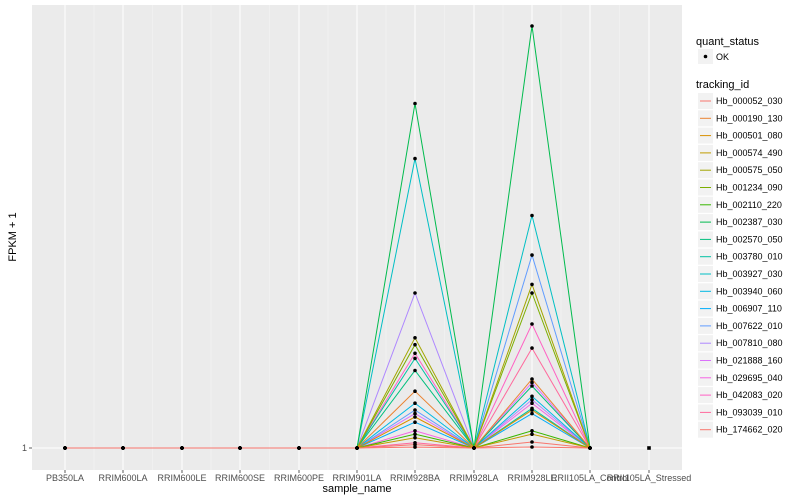 Image resolution: width=800 pixels, height=500 pixels. Describe the element at coordinates (532, 379) in the screenshot. I see `data-point-Hb_000190_130-RRIM928LE` at that location.